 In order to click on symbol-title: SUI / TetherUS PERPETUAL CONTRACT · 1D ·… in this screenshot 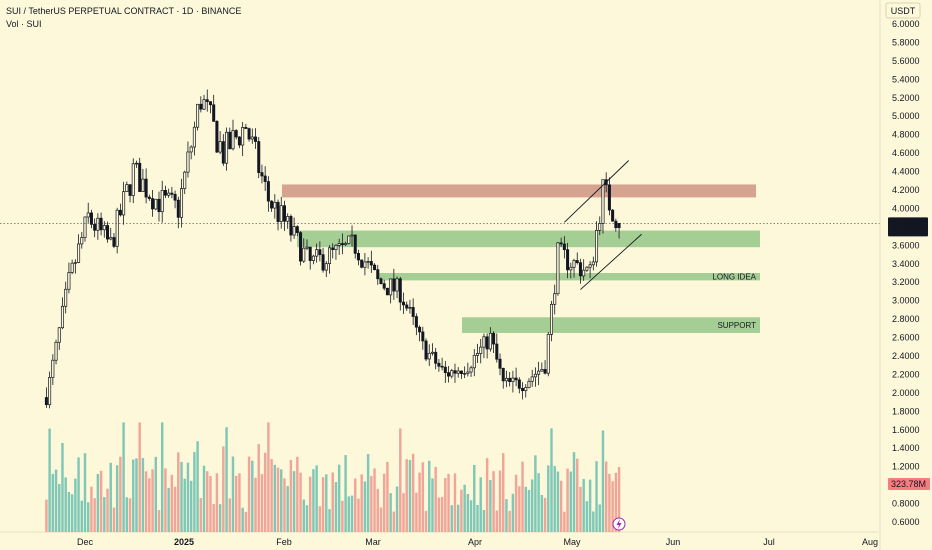, I will do `click(124, 11)`.